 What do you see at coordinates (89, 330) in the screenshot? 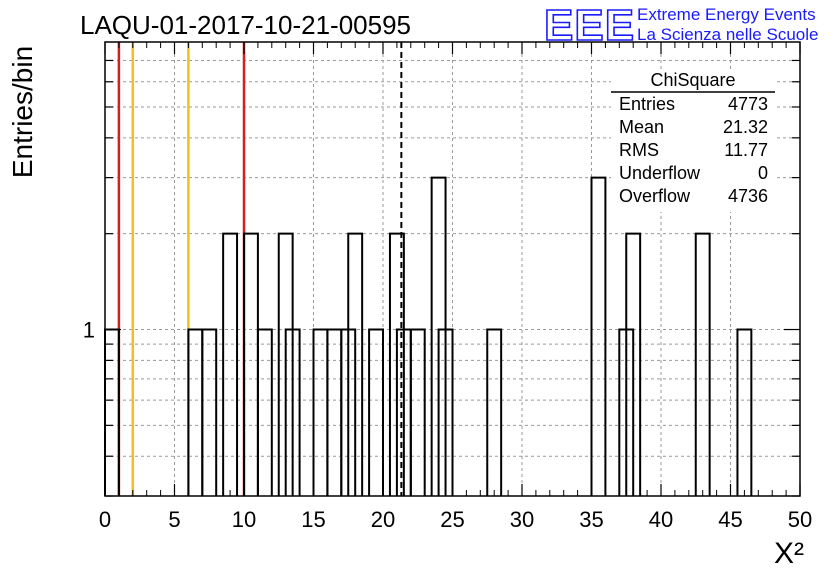
I see `y-tick-label: 1` at bounding box center [89, 330].